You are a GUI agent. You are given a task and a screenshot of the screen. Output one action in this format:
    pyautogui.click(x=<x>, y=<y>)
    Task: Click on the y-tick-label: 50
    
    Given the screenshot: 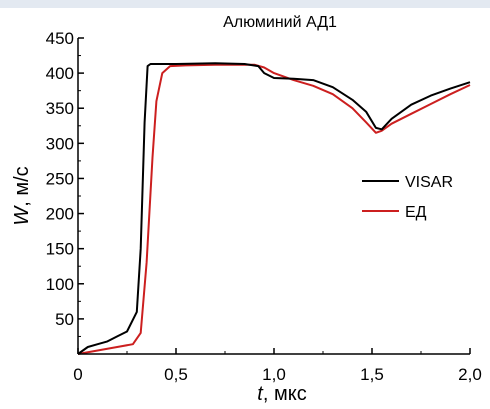 What is the action you would take?
    pyautogui.click(x=64, y=319)
    